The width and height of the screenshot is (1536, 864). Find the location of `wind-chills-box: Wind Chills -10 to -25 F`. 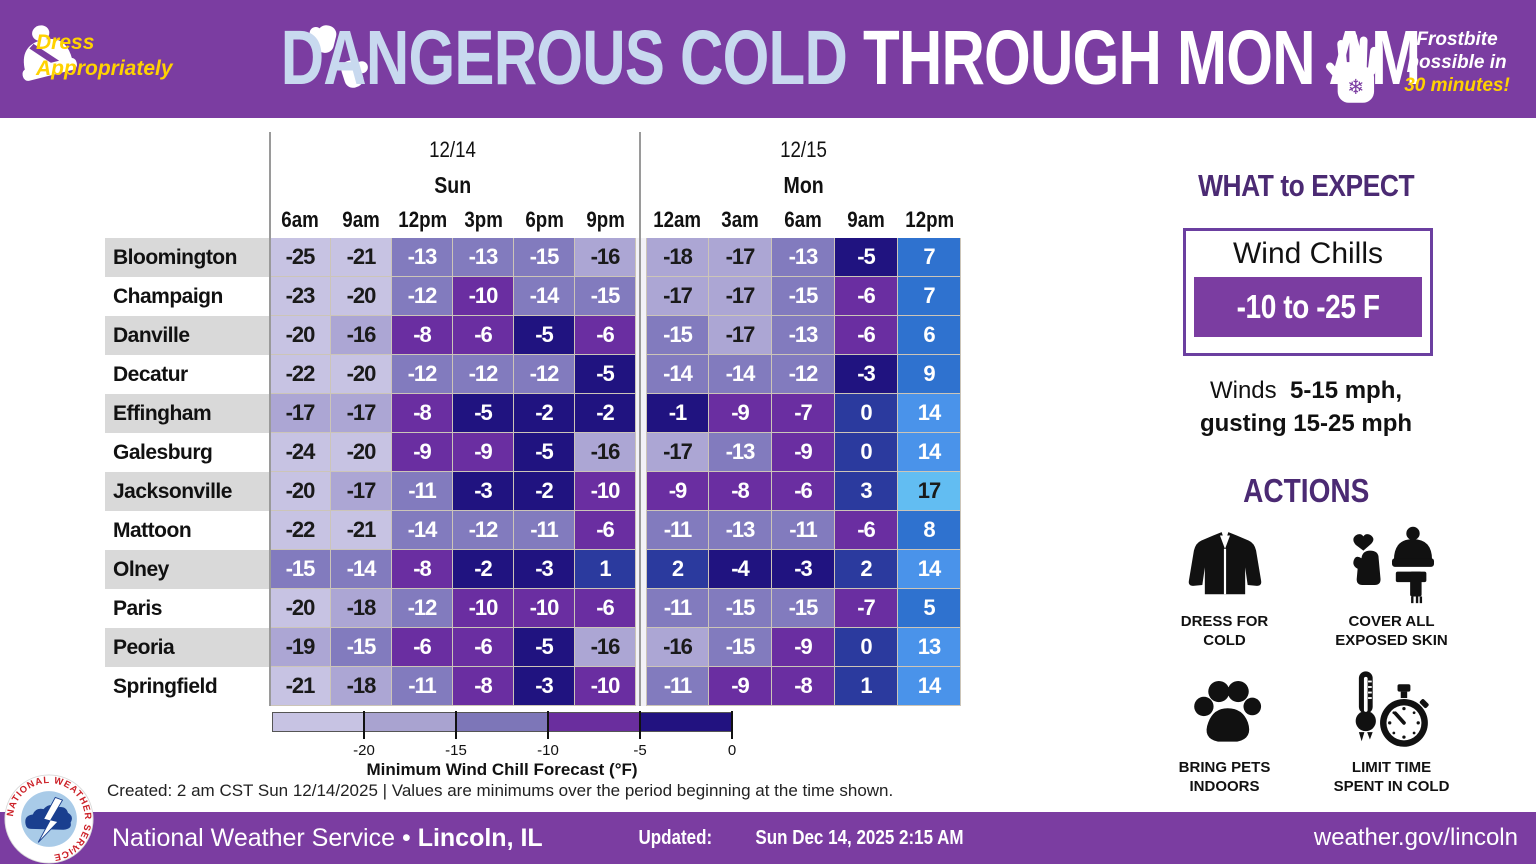

wind-chills-box: Wind Chills -10 to -25 F is located at coordinates (1308, 292).